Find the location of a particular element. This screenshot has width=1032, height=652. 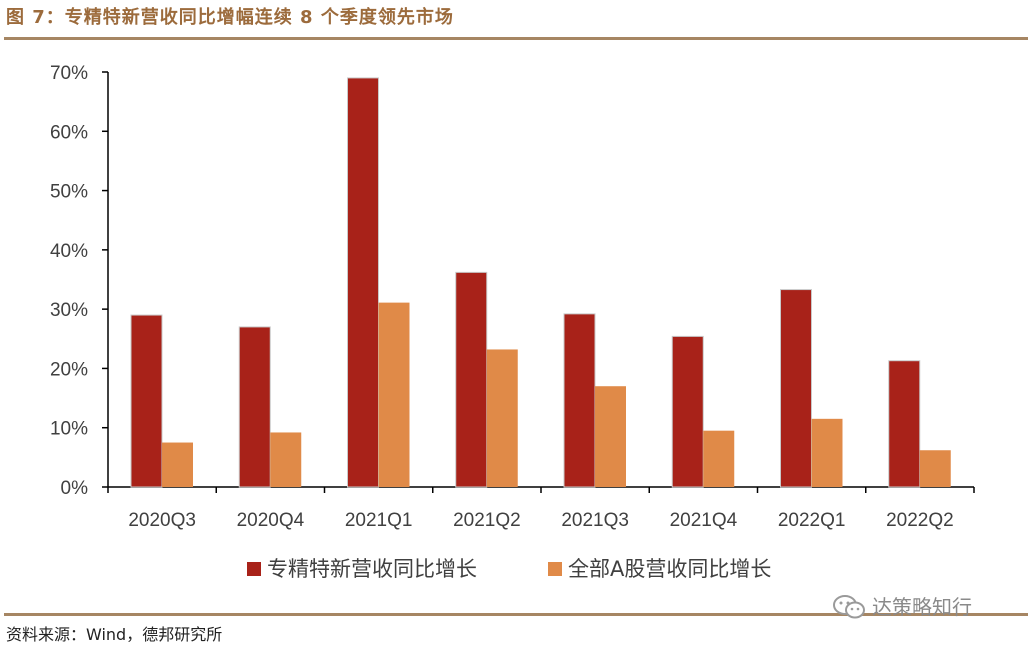

y-tick-label: 70% is located at coordinates (69, 73).